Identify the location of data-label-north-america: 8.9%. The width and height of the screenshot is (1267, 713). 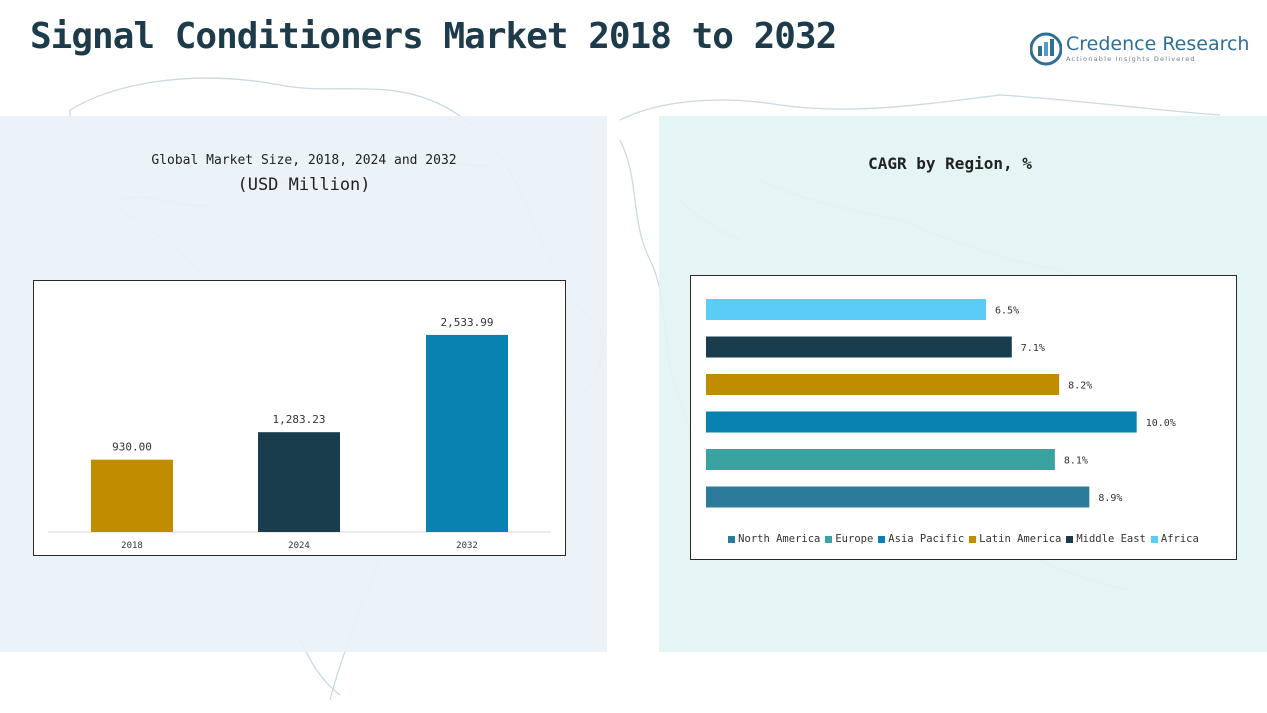
(1110, 498).